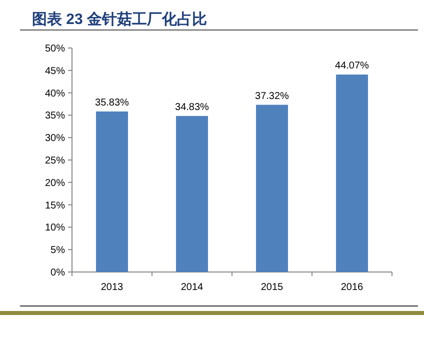  I want to click on y-tick-label: 5%, so click(58, 250).